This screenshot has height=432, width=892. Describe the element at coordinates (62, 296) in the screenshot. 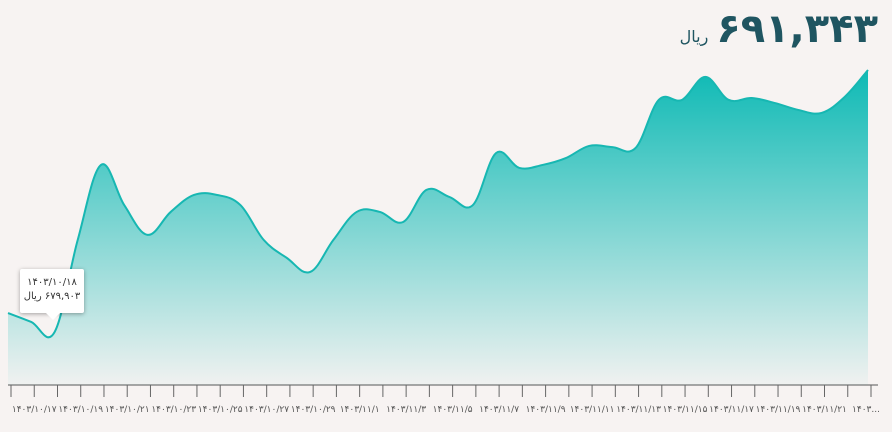

I see `tooltip-number: ۶۷۹,۹۰۳` at that location.